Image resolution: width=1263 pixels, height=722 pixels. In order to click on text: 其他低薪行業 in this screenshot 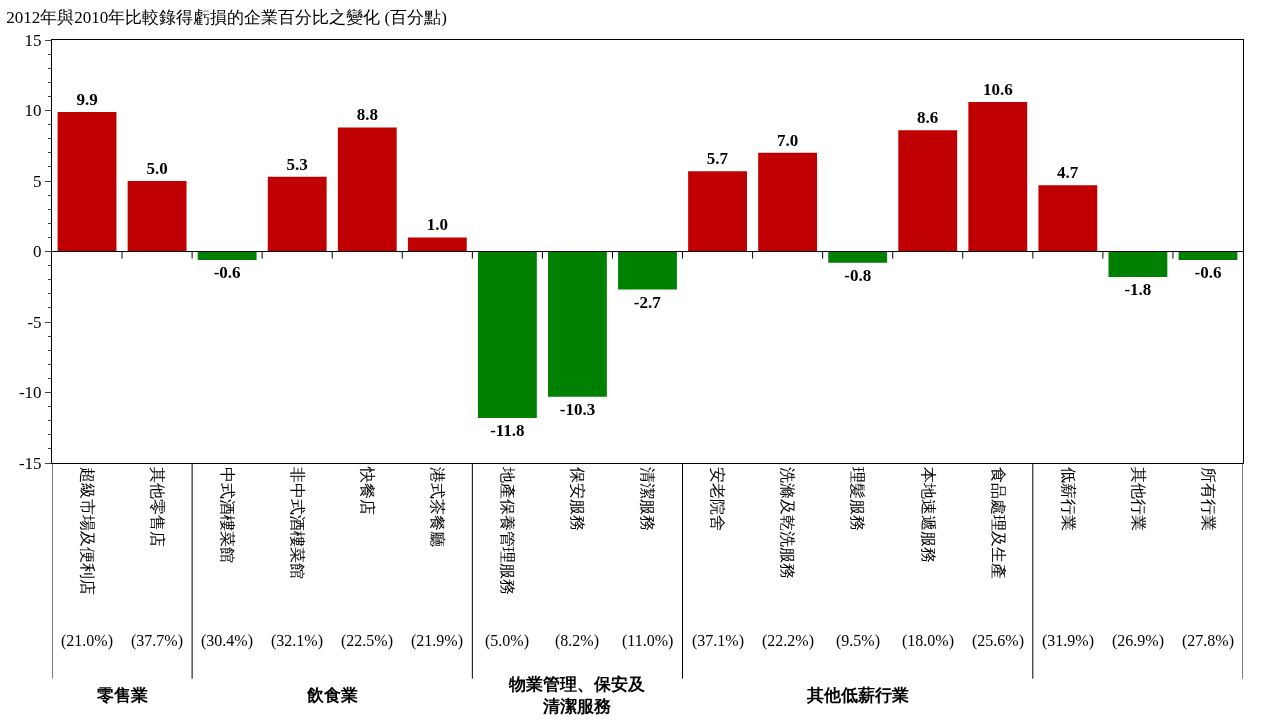, I will do `click(857, 695)`.